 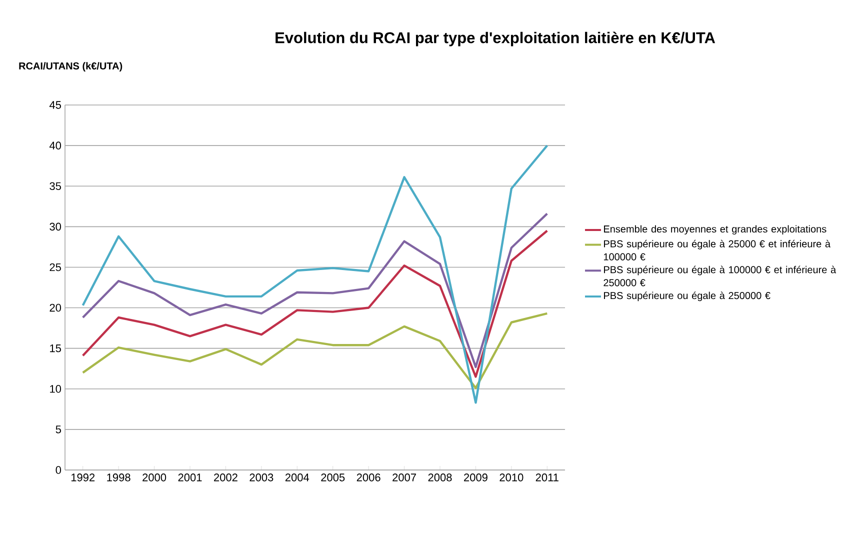 What do you see at coordinates (118, 478) in the screenshot?
I see `x-tick-label: 1998` at bounding box center [118, 478].